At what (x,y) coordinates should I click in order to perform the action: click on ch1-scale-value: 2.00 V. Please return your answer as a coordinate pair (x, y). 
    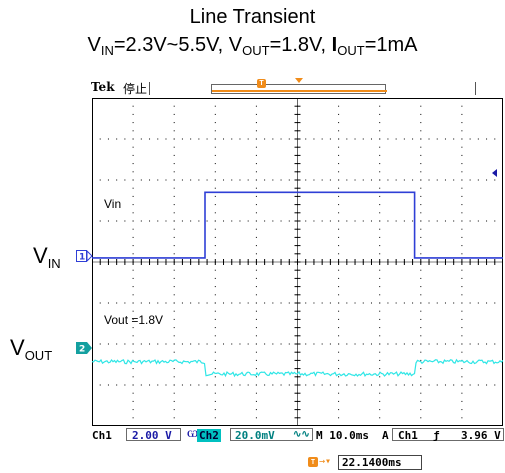
    Looking at the image, I should click on (152, 435).